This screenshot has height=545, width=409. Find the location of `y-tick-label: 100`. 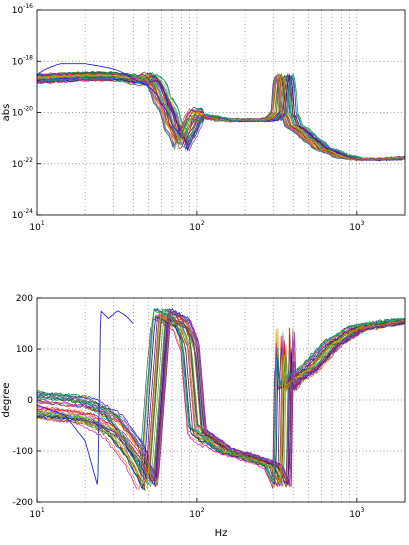

y-tick-label: 100 is located at coordinates (24, 350).